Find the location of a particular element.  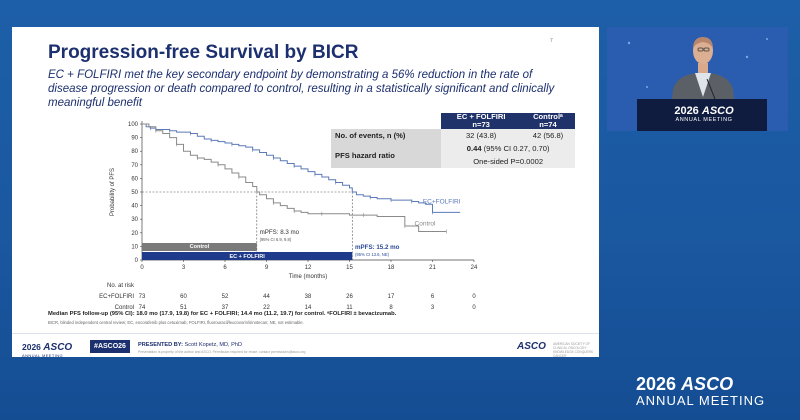

at-risk-value: 74 is located at coordinates (142, 308).